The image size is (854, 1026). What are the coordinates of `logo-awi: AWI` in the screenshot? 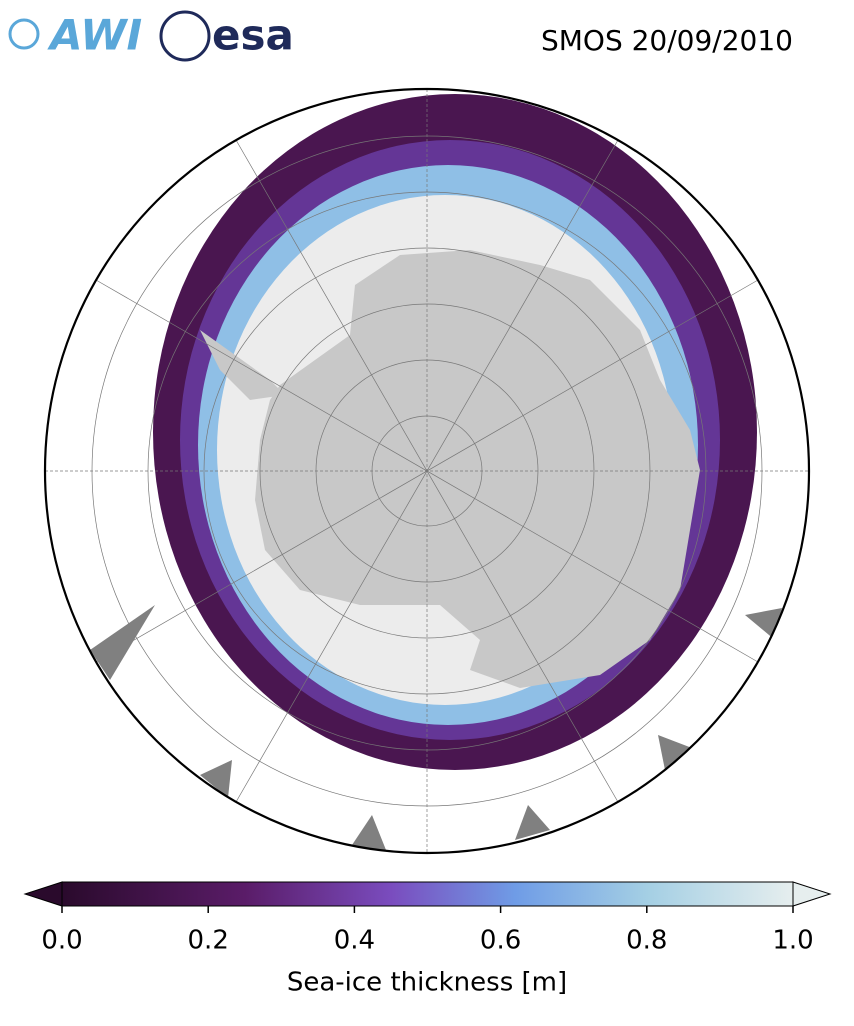 It's located at (75, 35).